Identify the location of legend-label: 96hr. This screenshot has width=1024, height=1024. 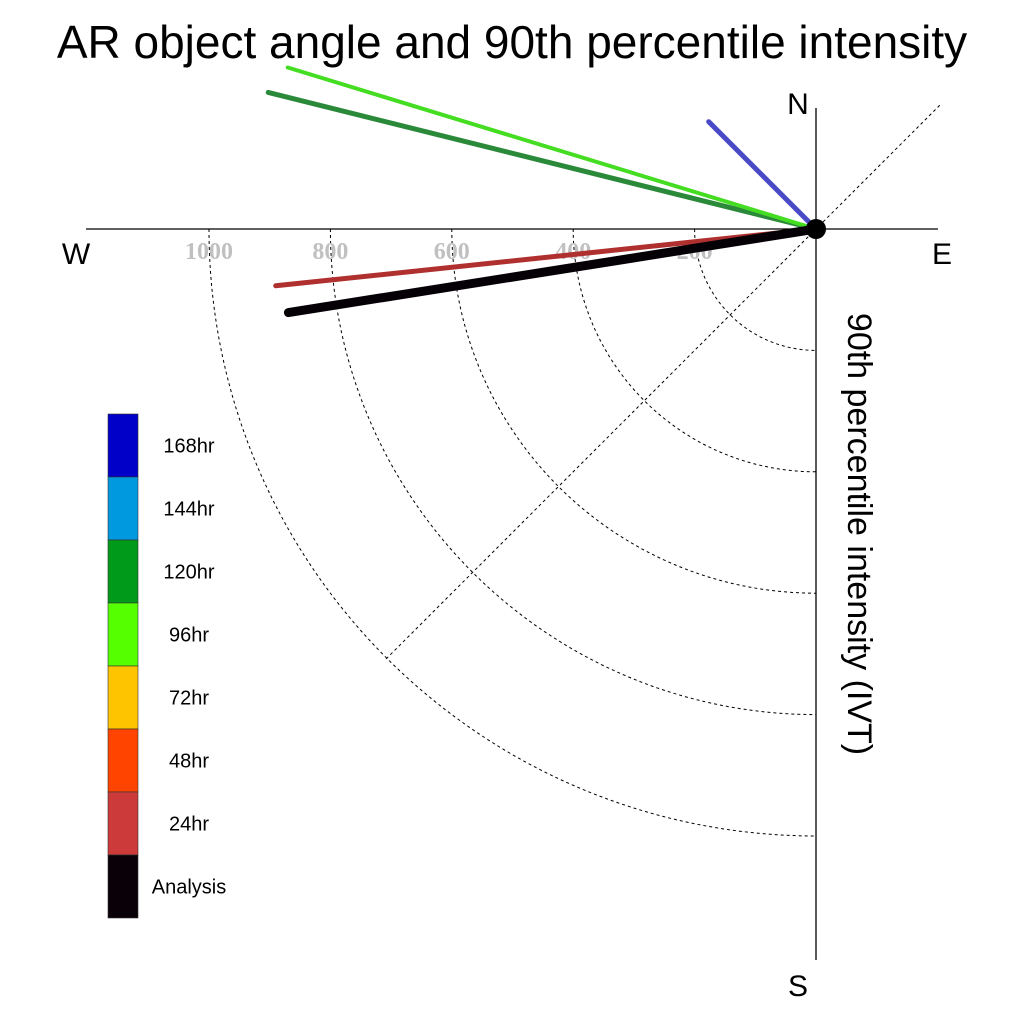
(189, 636).